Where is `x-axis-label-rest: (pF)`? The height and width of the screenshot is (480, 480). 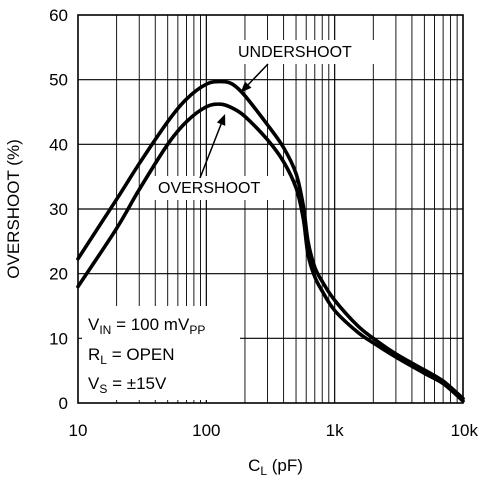
x-axis-label-rest: (pF) is located at coordinates (285, 465).